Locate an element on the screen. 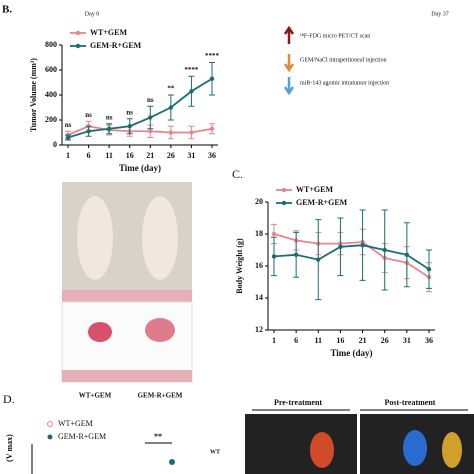  y-label: Tumor Volume (mm³) is located at coordinates (33, 95).